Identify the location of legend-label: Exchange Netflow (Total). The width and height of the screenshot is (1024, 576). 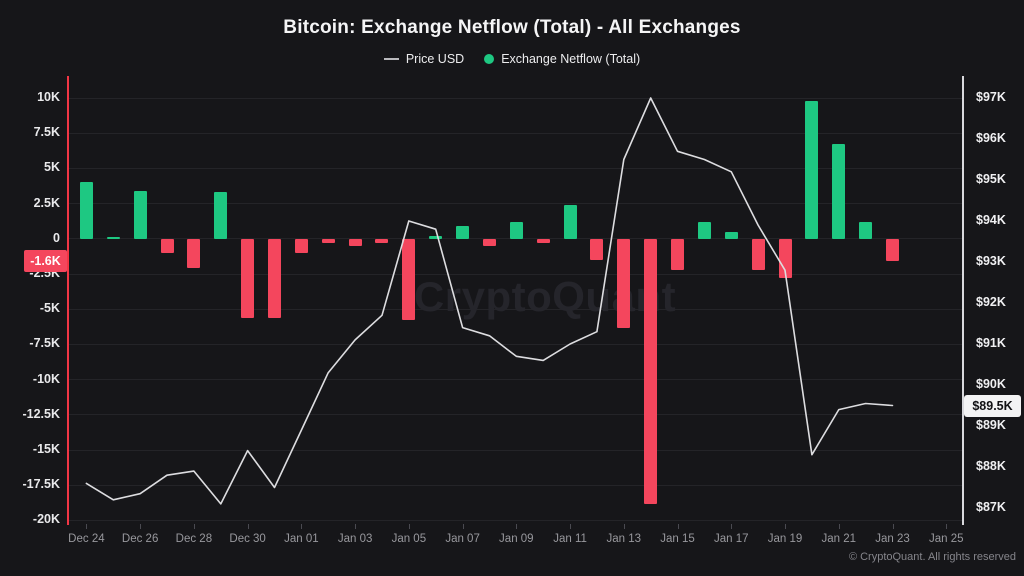
(571, 59).